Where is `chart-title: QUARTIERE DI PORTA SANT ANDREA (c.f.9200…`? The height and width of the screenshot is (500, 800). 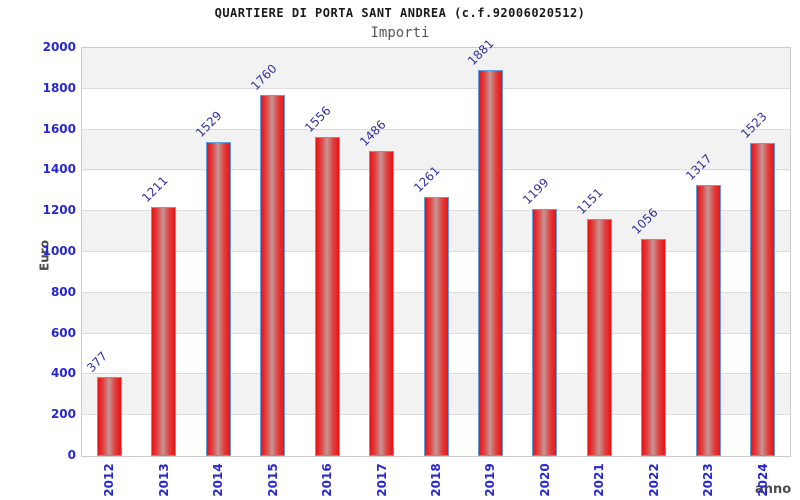
chart-title: QUARTIERE DI PORTA SANT ANDREA (c.f.9200… is located at coordinates (400, 13).